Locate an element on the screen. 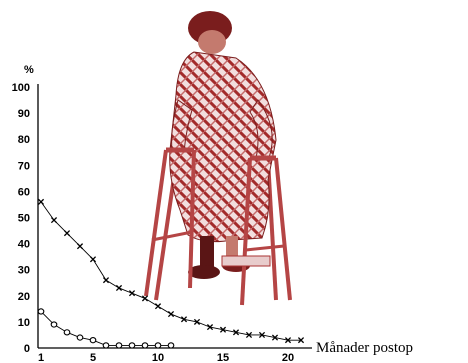 This screenshot has width=468, height=363. y-tick-label: 80 is located at coordinates (24, 140).